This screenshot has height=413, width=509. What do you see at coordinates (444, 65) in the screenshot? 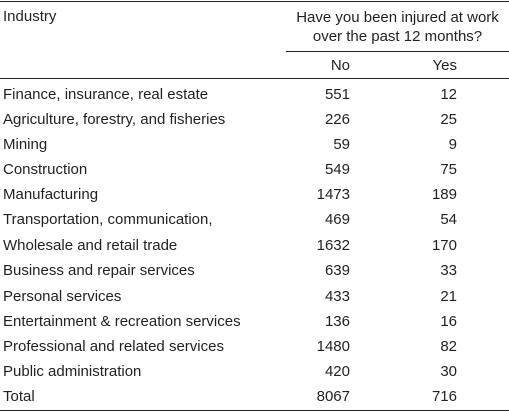
I see `yes-column-header: Yes` at bounding box center [444, 65].